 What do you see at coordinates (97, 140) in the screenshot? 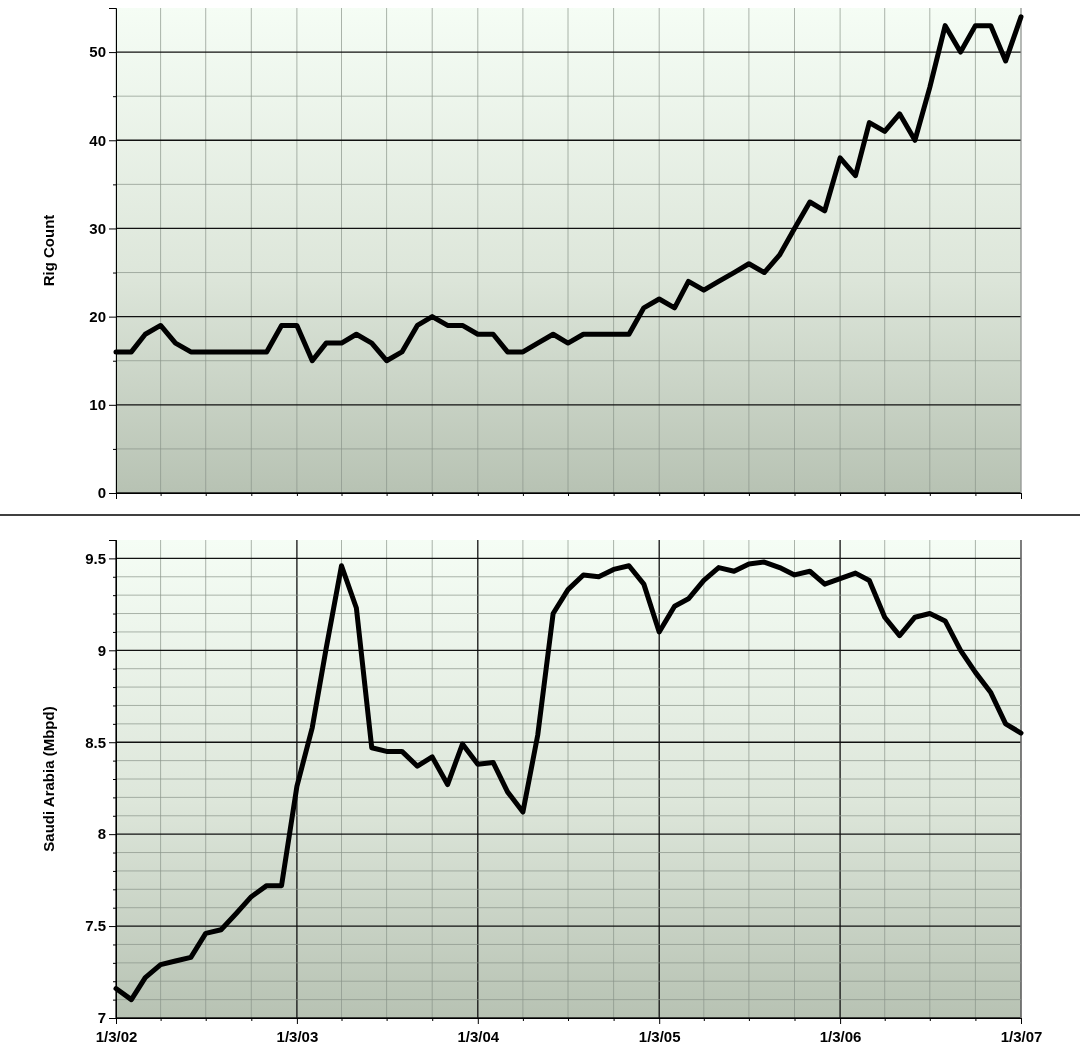
I see `y-tick-label: 40` at bounding box center [97, 140].